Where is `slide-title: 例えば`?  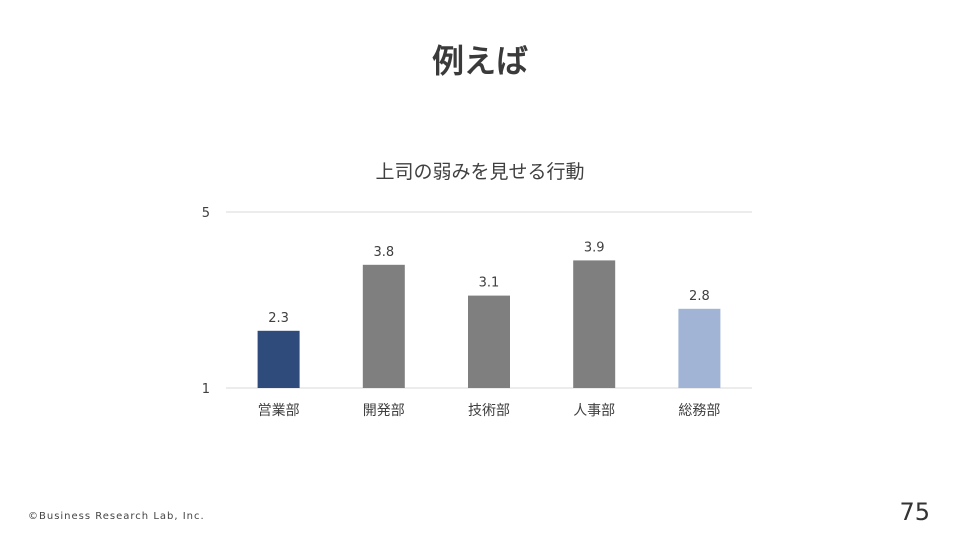 slide-title: 例えば is located at coordinates (479, 61).